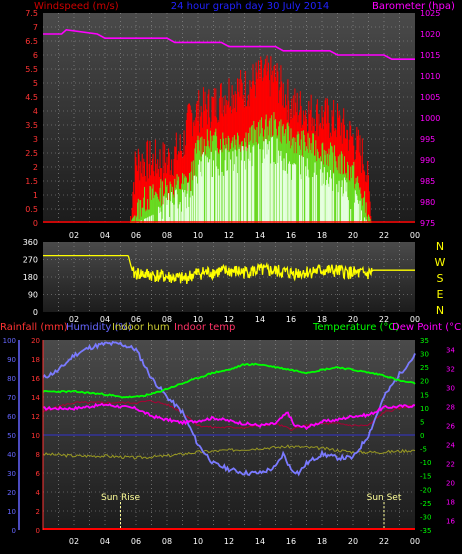 The image size is (462, 554). Describe the element at coordinates (430, 34) in the screenshot. I see `barometer-tick-label: 1020` at that location.